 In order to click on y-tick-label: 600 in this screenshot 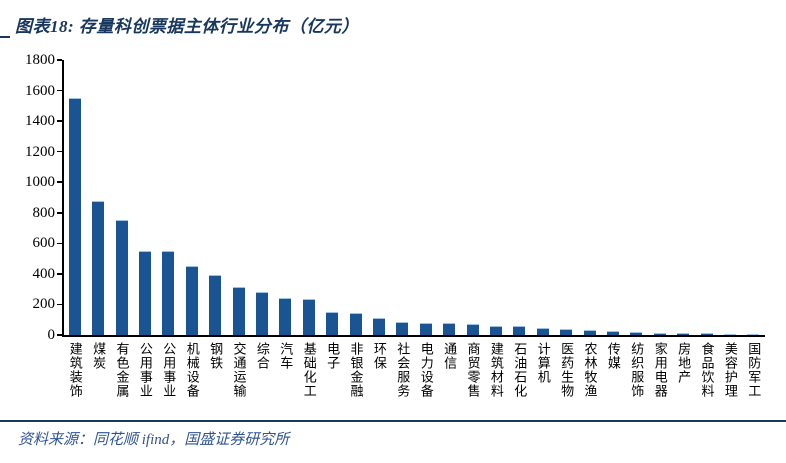, I will do `click(44, 243)`.